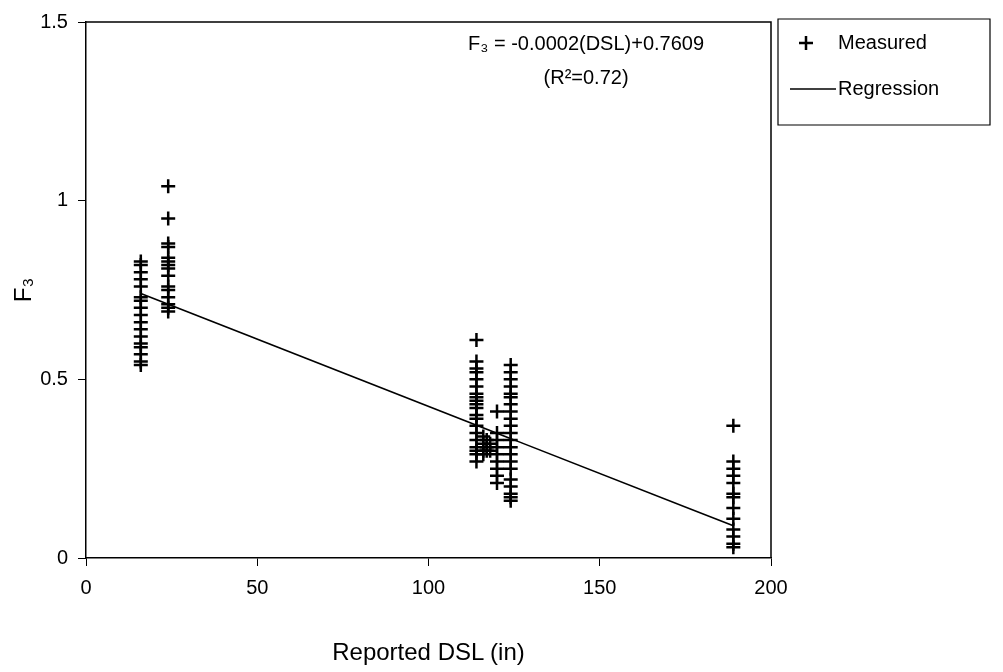  I want to click on legend-label: Regression, so click(889, 87).